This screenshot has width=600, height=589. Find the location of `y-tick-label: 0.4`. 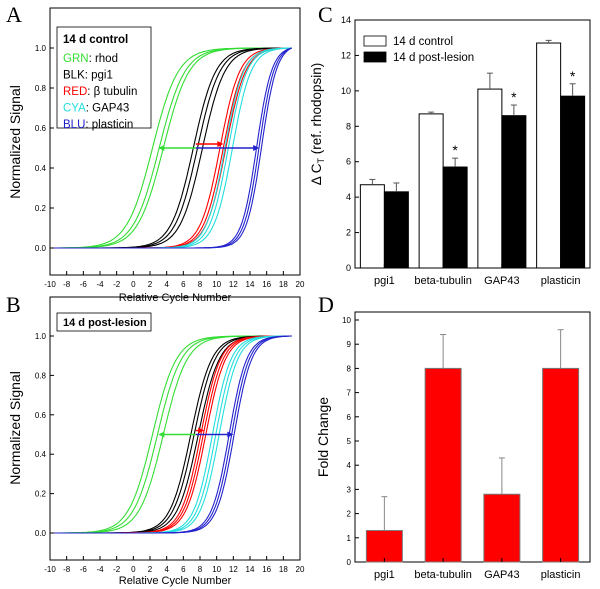

y-tick-label: 0.4 is located at coordinates (41, 168).